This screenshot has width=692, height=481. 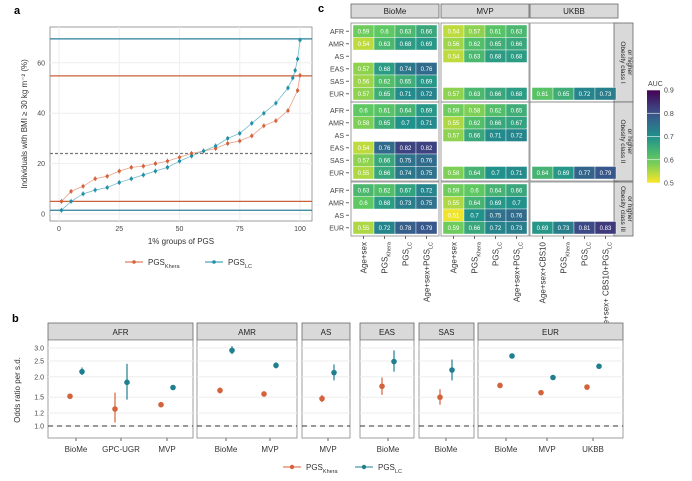 I want to click on cell-value: 0.56, so click(x=454, y=45).